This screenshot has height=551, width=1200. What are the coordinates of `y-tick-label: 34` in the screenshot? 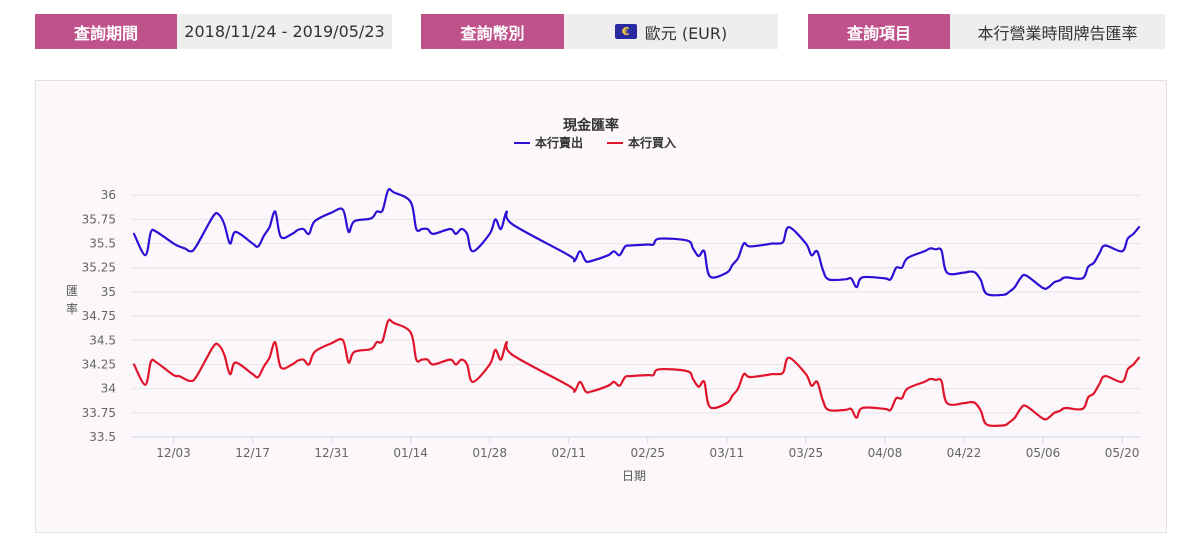 It's located at (108, 389).